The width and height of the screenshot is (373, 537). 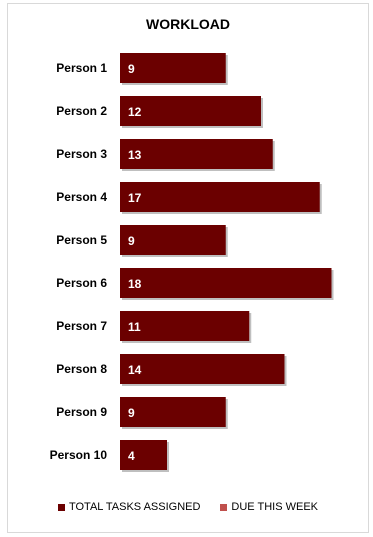 What do you see at coordinates (81, 240) in the screenshot?
I see `category-label: Person 5` at bounding box center [81, 240].